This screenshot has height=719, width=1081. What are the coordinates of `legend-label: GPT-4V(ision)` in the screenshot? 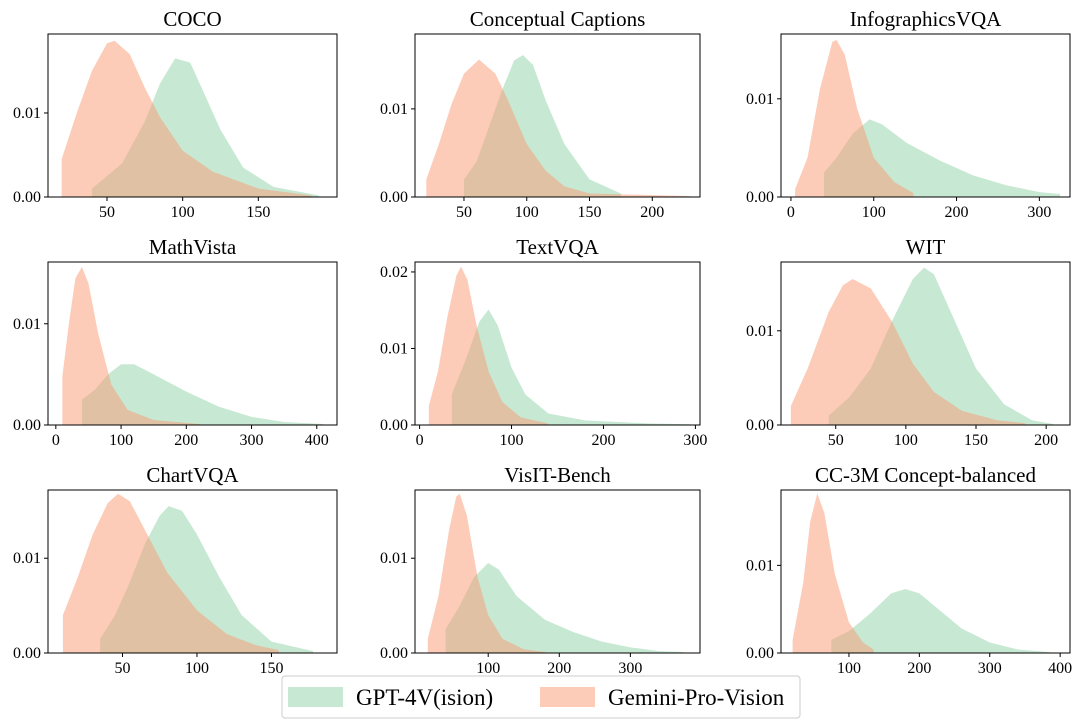 It's located at (424, 697).